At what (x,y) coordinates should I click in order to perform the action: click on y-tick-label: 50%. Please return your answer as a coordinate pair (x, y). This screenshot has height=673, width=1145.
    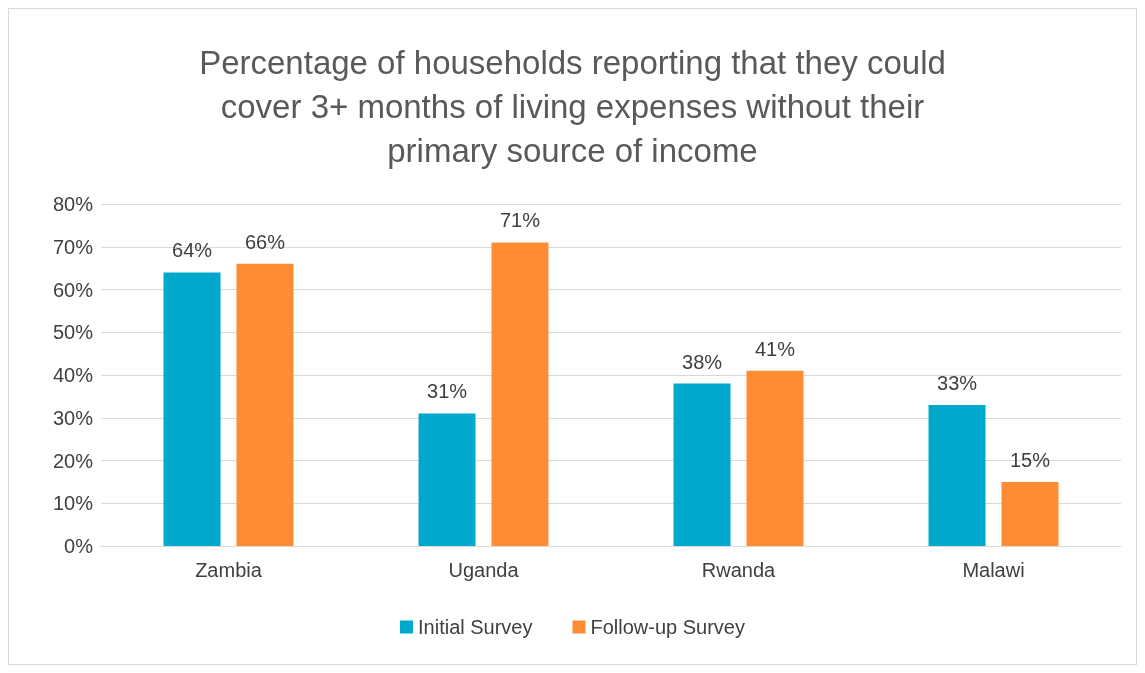
    Looking at the image, I should click on (73, 332).